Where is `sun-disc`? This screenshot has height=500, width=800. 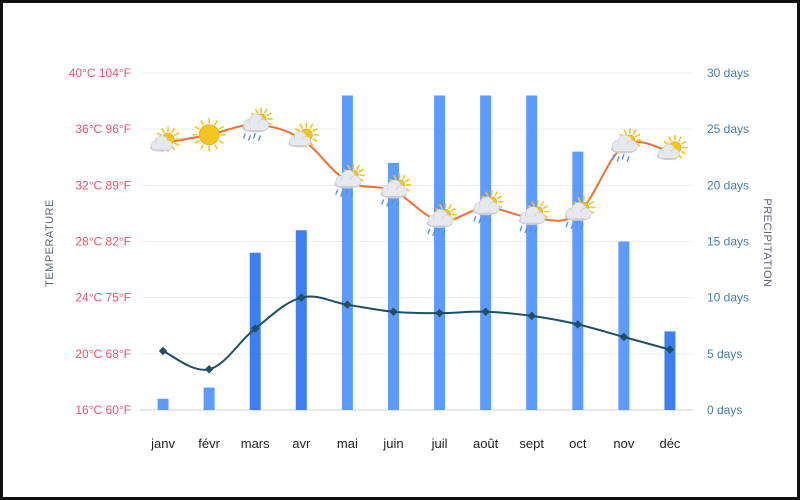
sun-disc is located at coordinates (209, 135).